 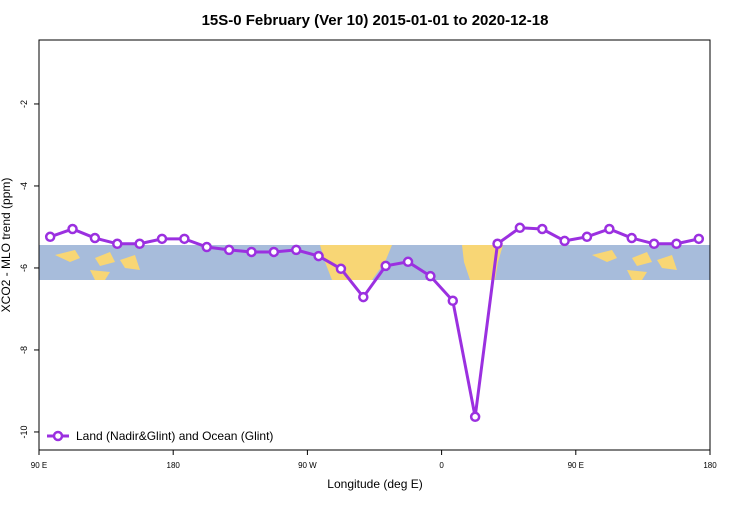 I want to click on y-tick-label: -2, so click(x=24, y=104).